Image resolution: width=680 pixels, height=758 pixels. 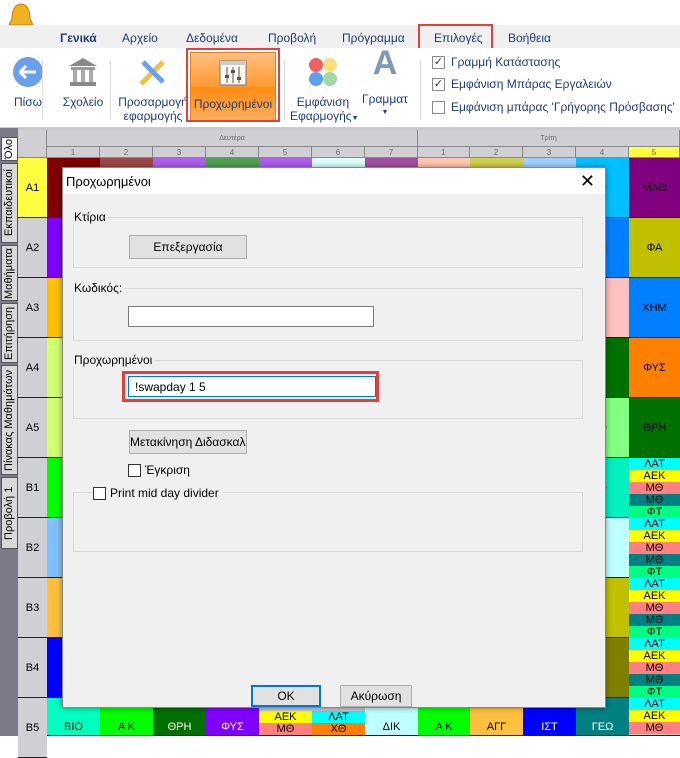 What do you see at coordinates (108, 181) in the screenshot?
I see `dialog-title: Προχωρημένοι` at bounding box center [108, 181].